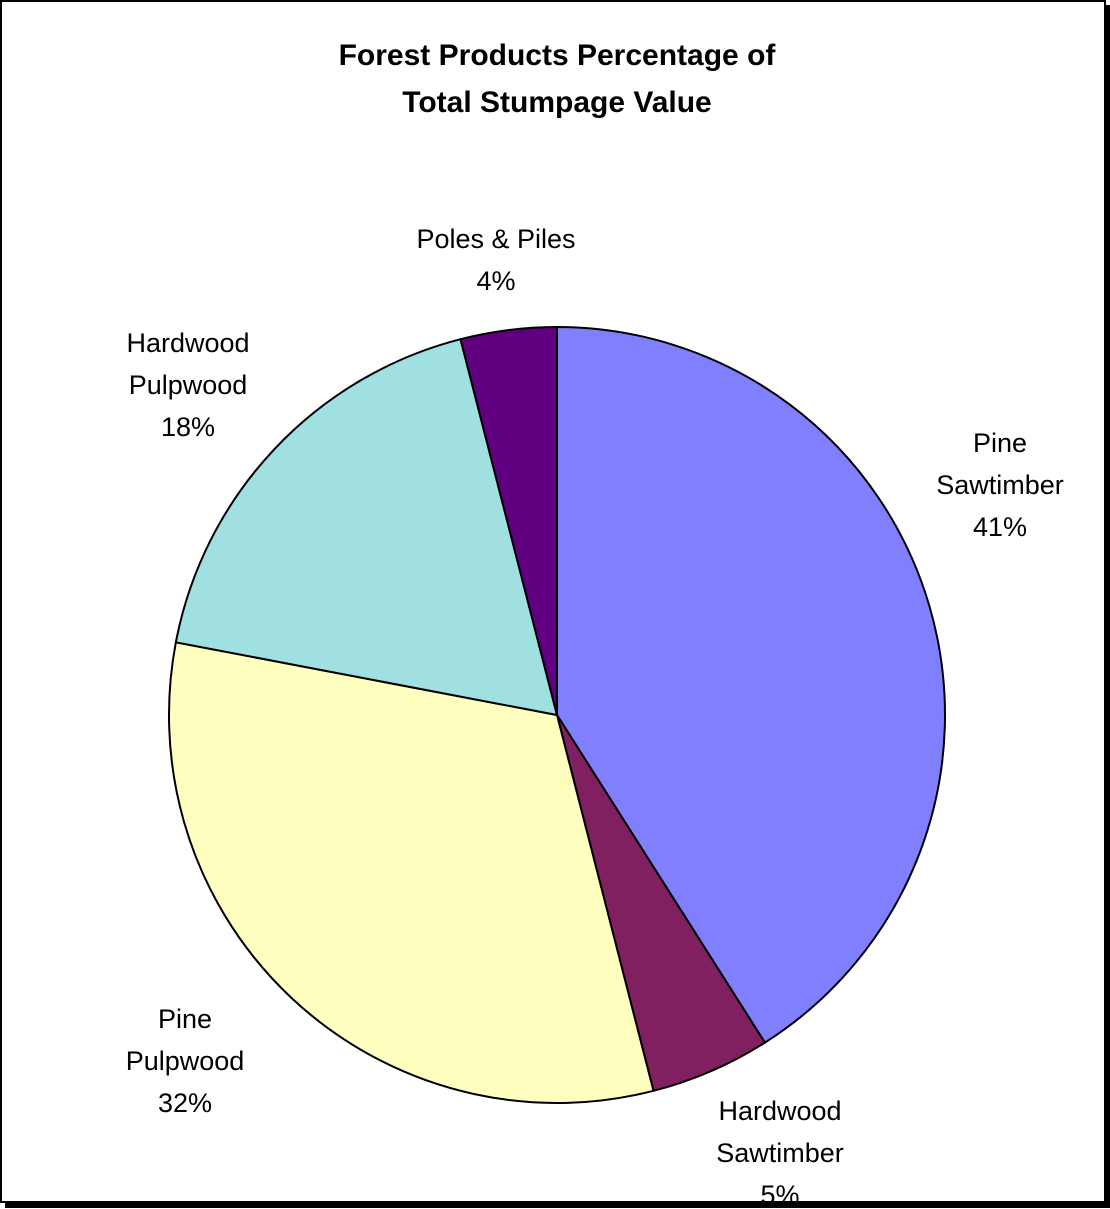 The height and width of the screenshot is (1209, 1110). I want to click on slice-pct-label-0: 41%, so click(1000, 527).